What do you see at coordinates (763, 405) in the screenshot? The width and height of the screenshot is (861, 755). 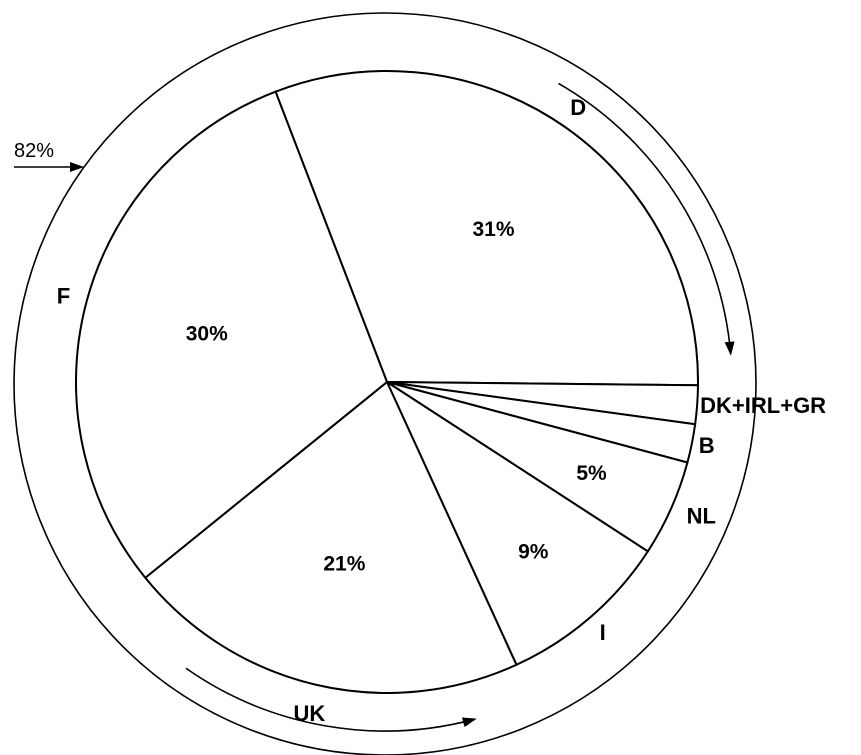 I see `slice-category-label: DK+IRL+GR` at bounding box center [763, 405].